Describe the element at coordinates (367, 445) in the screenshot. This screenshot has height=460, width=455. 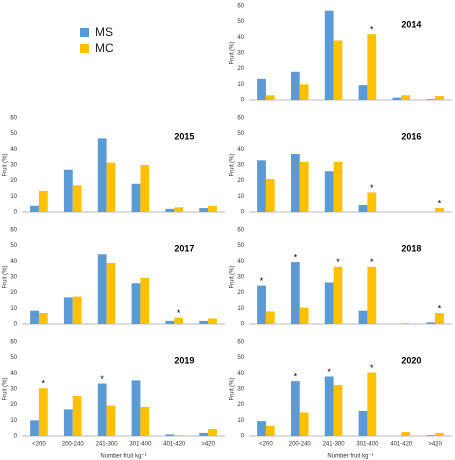
I see `x-tick-label: 301-400` at that location.